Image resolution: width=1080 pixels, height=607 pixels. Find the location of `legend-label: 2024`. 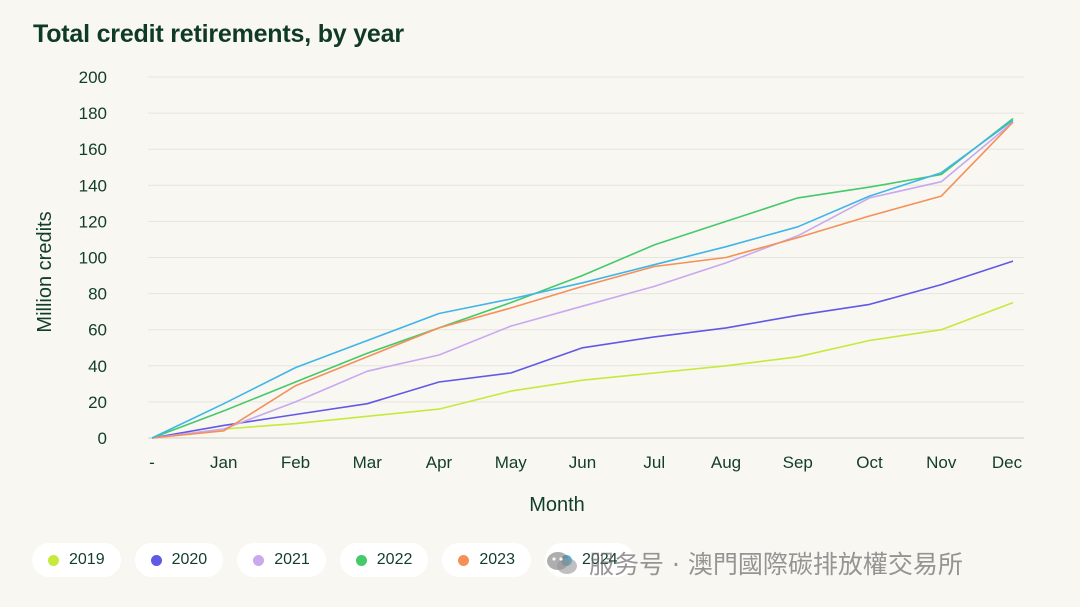

legend-label: 2024 is located at coordinates (599, 559).